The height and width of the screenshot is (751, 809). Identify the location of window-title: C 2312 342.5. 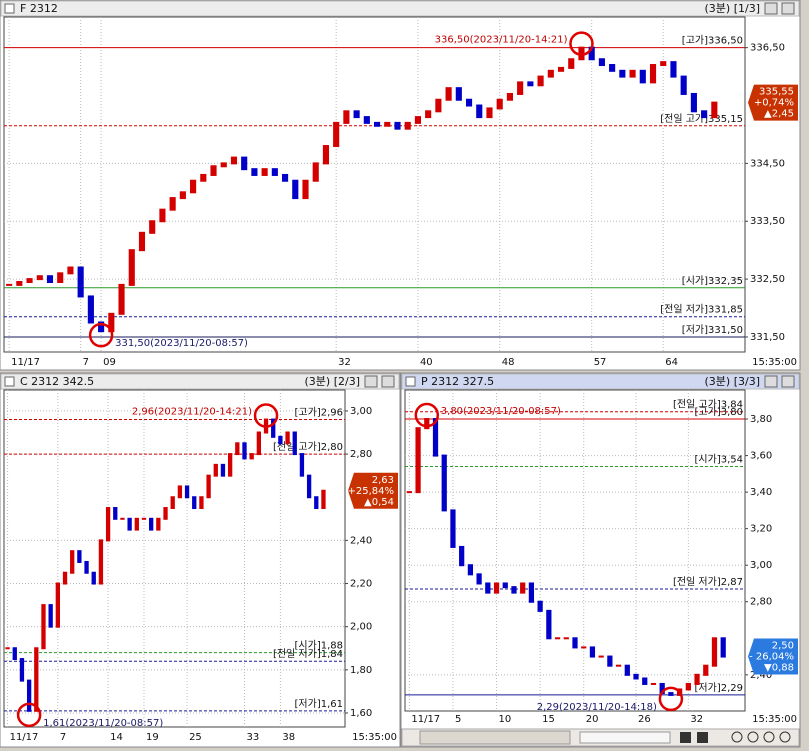
(57, 381).